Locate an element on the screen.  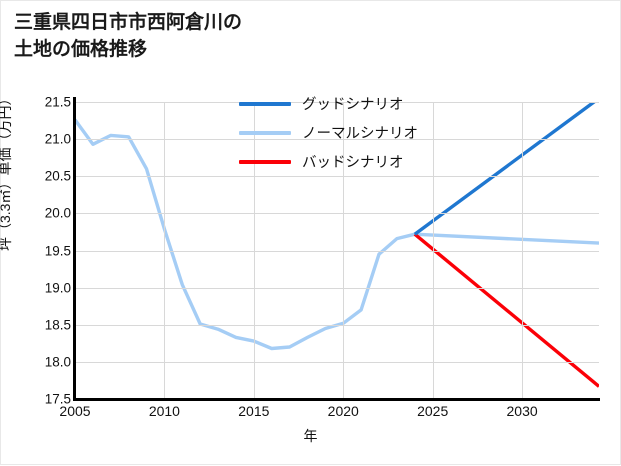
legend-label-bad: バッドシナリオ is located at coordinates (353, 163).